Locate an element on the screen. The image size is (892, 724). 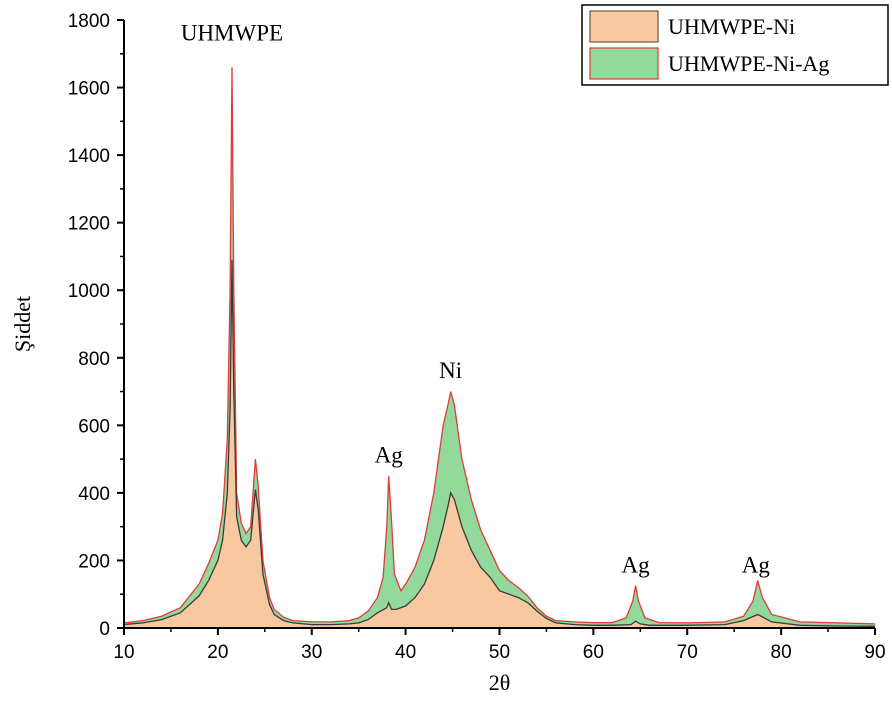
y-tick-label: 1200 is located at coordinates (89, 224).